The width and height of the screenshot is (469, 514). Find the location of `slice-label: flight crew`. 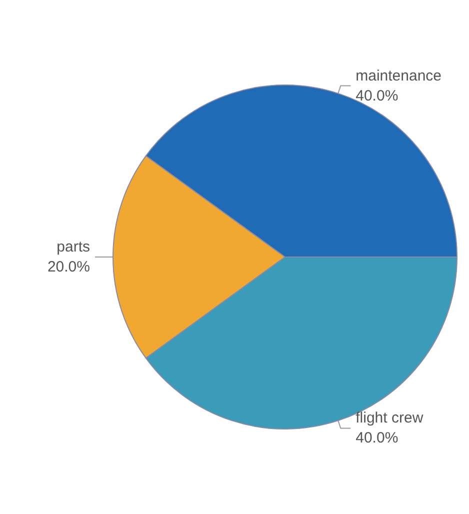

slice-label: flight crew is located at coordinates (390, 418).